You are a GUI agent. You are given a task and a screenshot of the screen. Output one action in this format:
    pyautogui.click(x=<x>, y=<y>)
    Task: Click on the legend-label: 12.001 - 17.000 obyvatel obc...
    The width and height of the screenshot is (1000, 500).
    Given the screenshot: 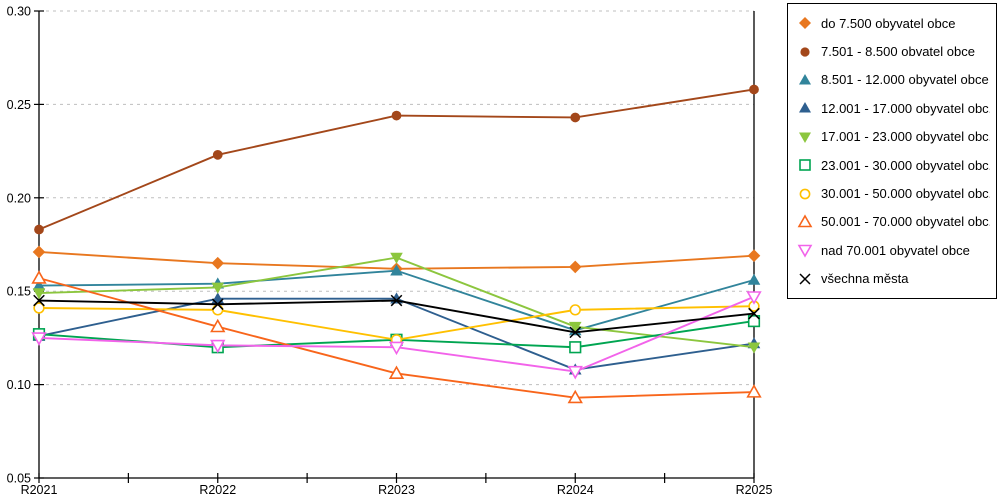 What is the action you would take?
    pyautogui.click(x=905, y=108)
    